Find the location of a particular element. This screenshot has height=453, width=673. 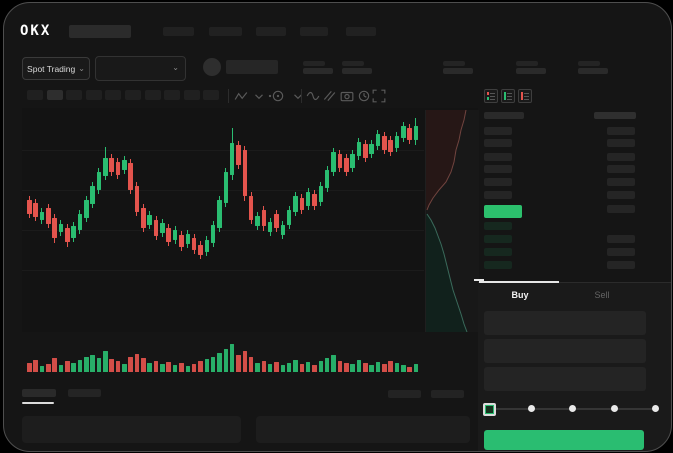

search-bar-placeholder is located at coordinates (100, 31).